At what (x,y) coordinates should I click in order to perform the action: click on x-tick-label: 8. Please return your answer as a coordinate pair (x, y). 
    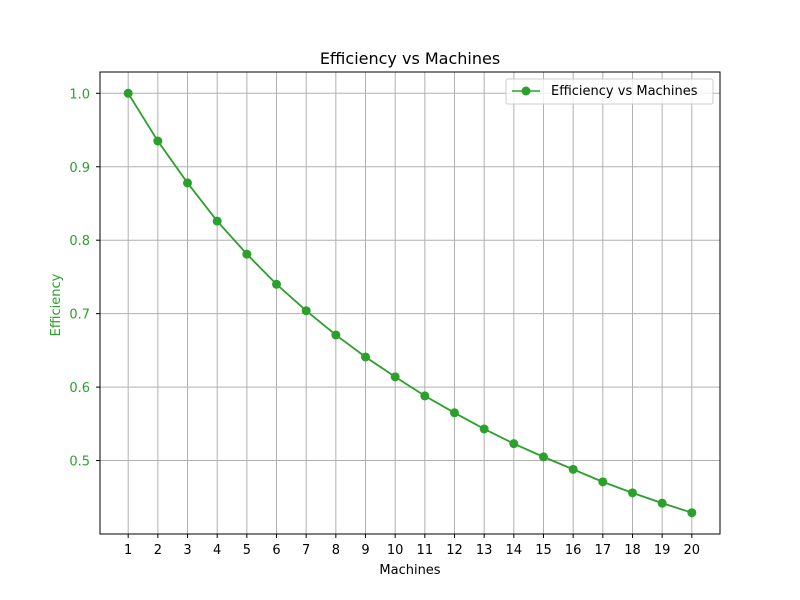
    Looking at the image, I should click on (336, 550).